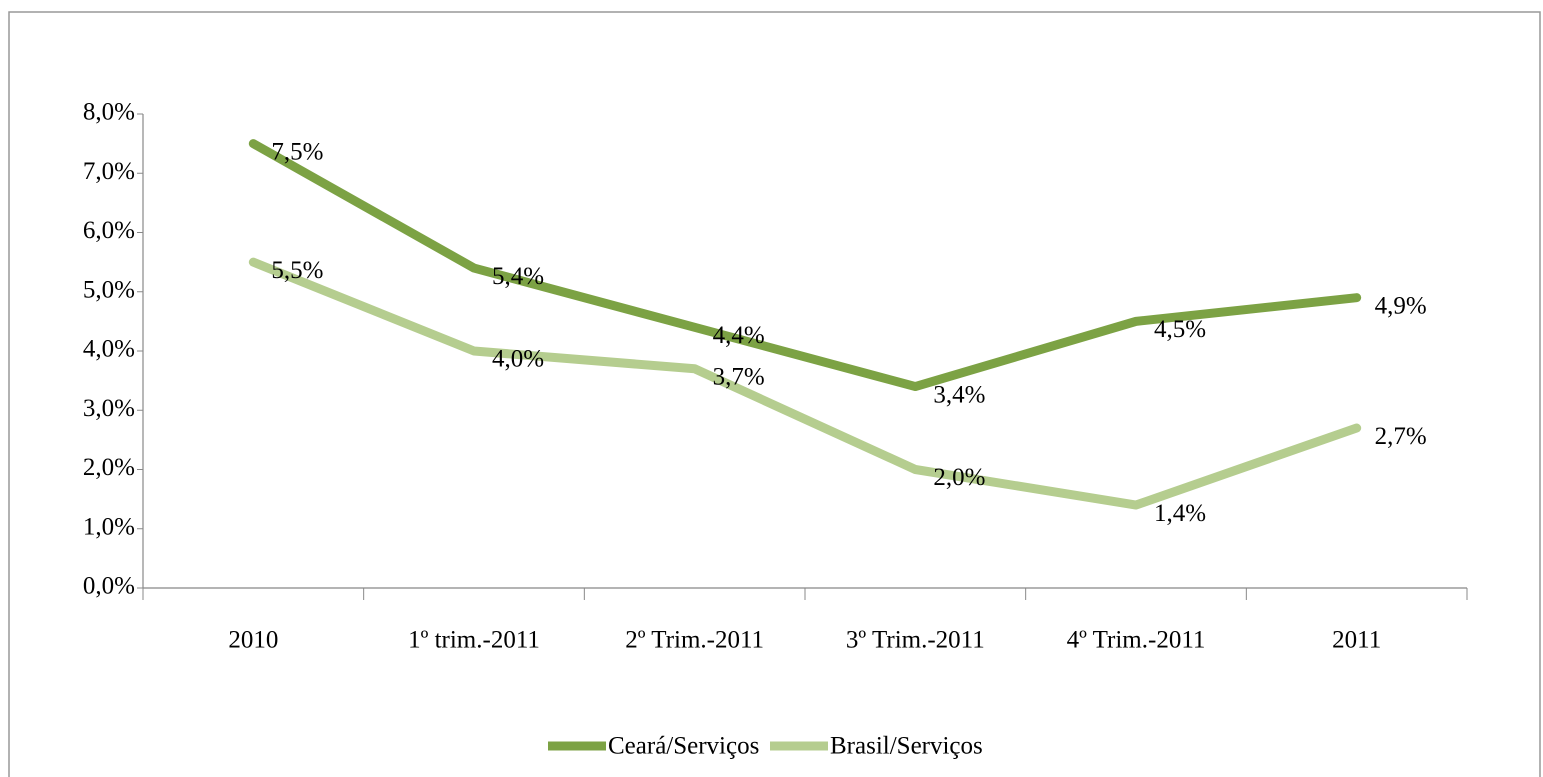 This screenshot has height=777, width=1543. Describe the element at coordinates (109, 526) in the screenshot. I see `y-tick-label: 1,0%` at that location.